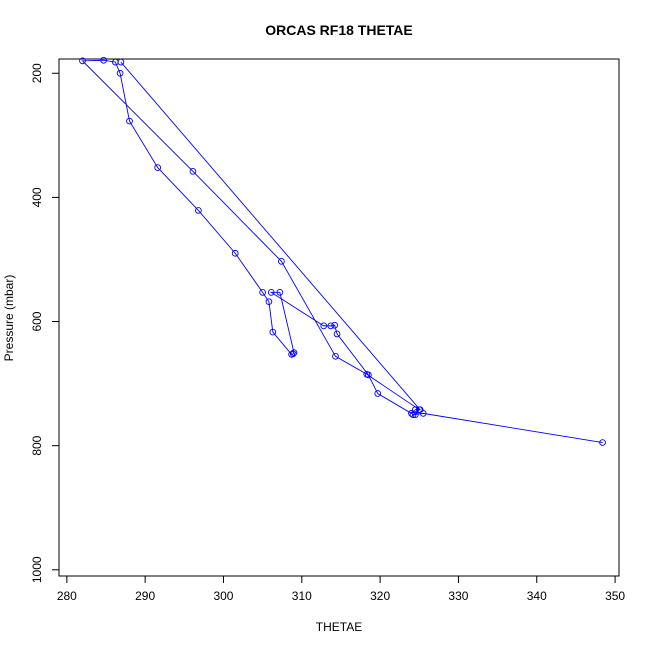 Image resolution: width=650 pixels, height=650 pixels. I want to click on y-tick-label: 800, so click(37, 445).